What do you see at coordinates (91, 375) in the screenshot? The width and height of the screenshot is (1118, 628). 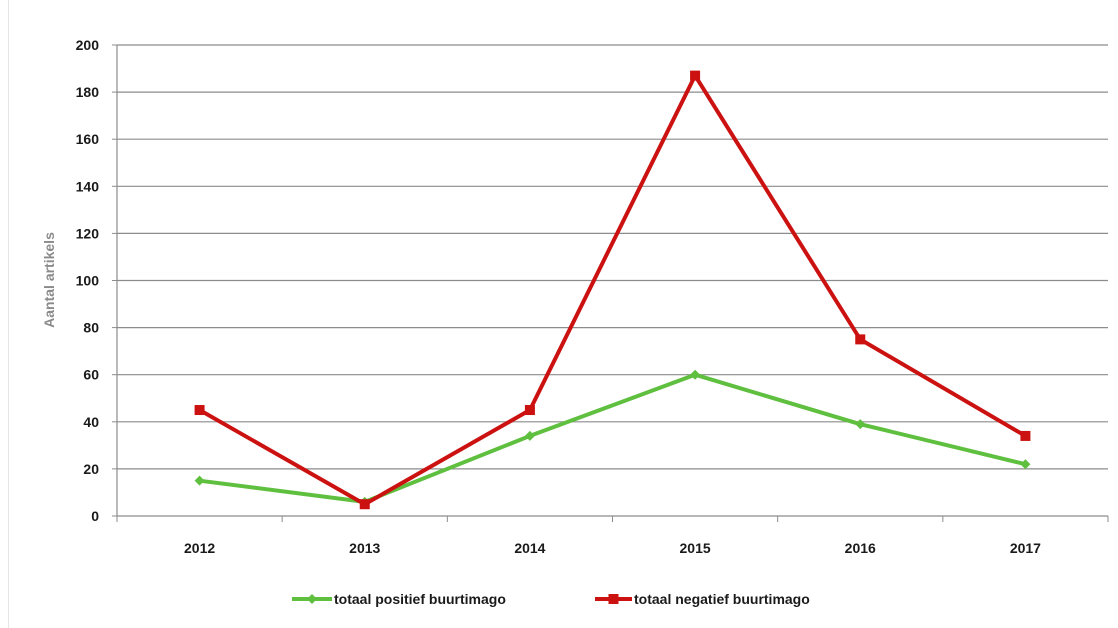 I see `y-tick-label: 60` at bounding box center [91, 375].